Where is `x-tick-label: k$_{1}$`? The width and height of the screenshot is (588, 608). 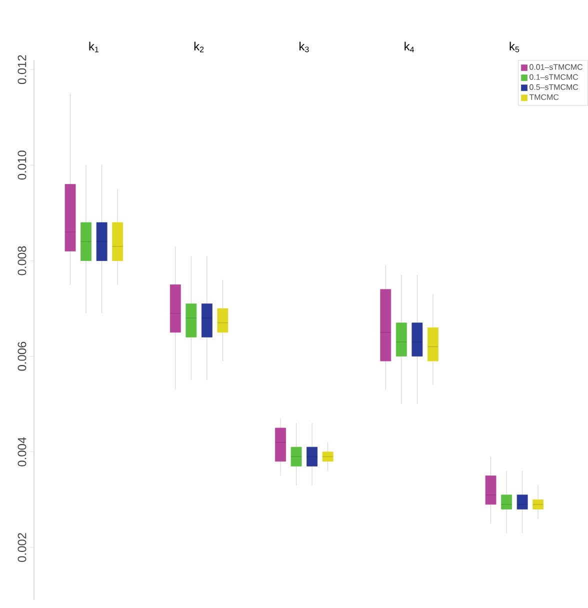
x-tick-label: k$_{1}$ is located at coordinates (93, 47).